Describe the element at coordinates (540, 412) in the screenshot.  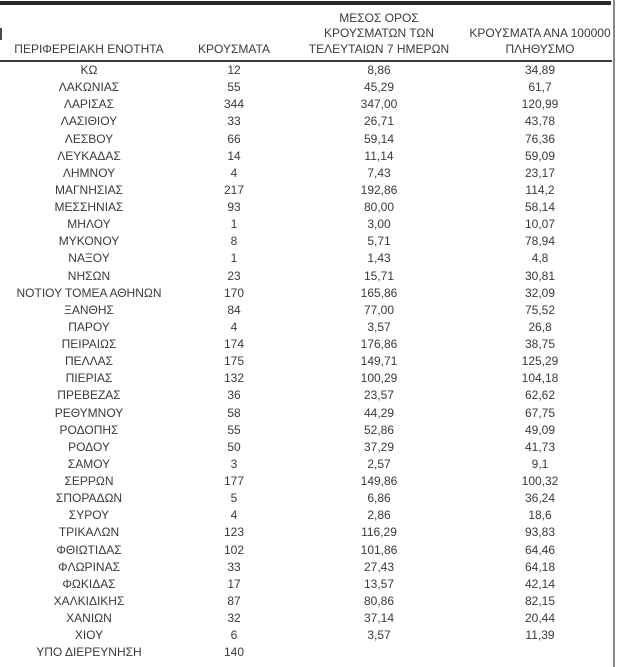
I see `table-cell-per100k: 67,75` at that location.